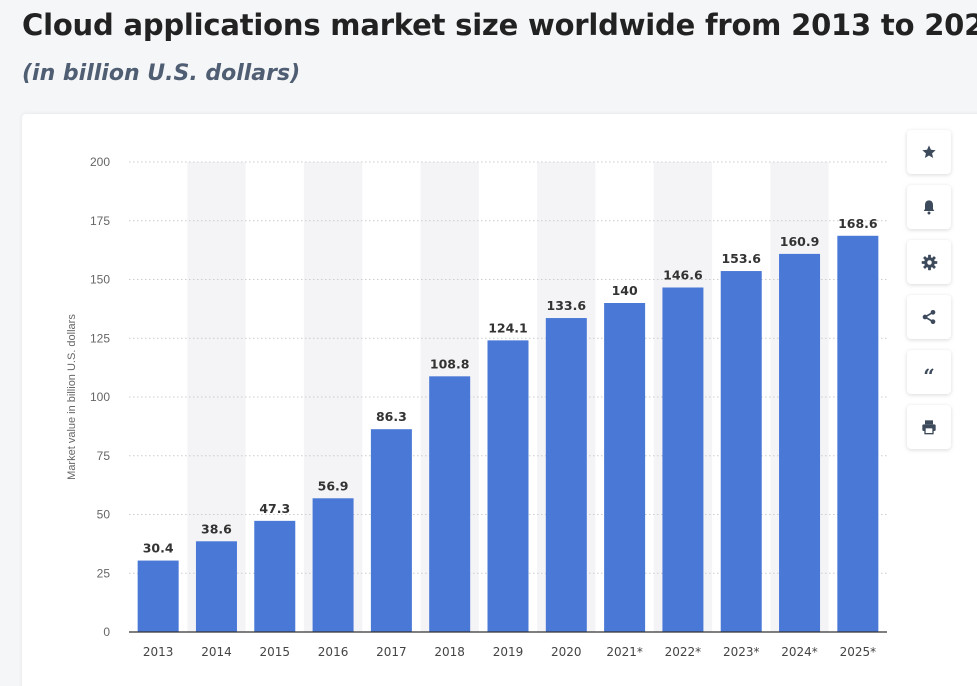 The image size is (977, 686). I want to click on x-tick-label: 2018, so click(449, 652).